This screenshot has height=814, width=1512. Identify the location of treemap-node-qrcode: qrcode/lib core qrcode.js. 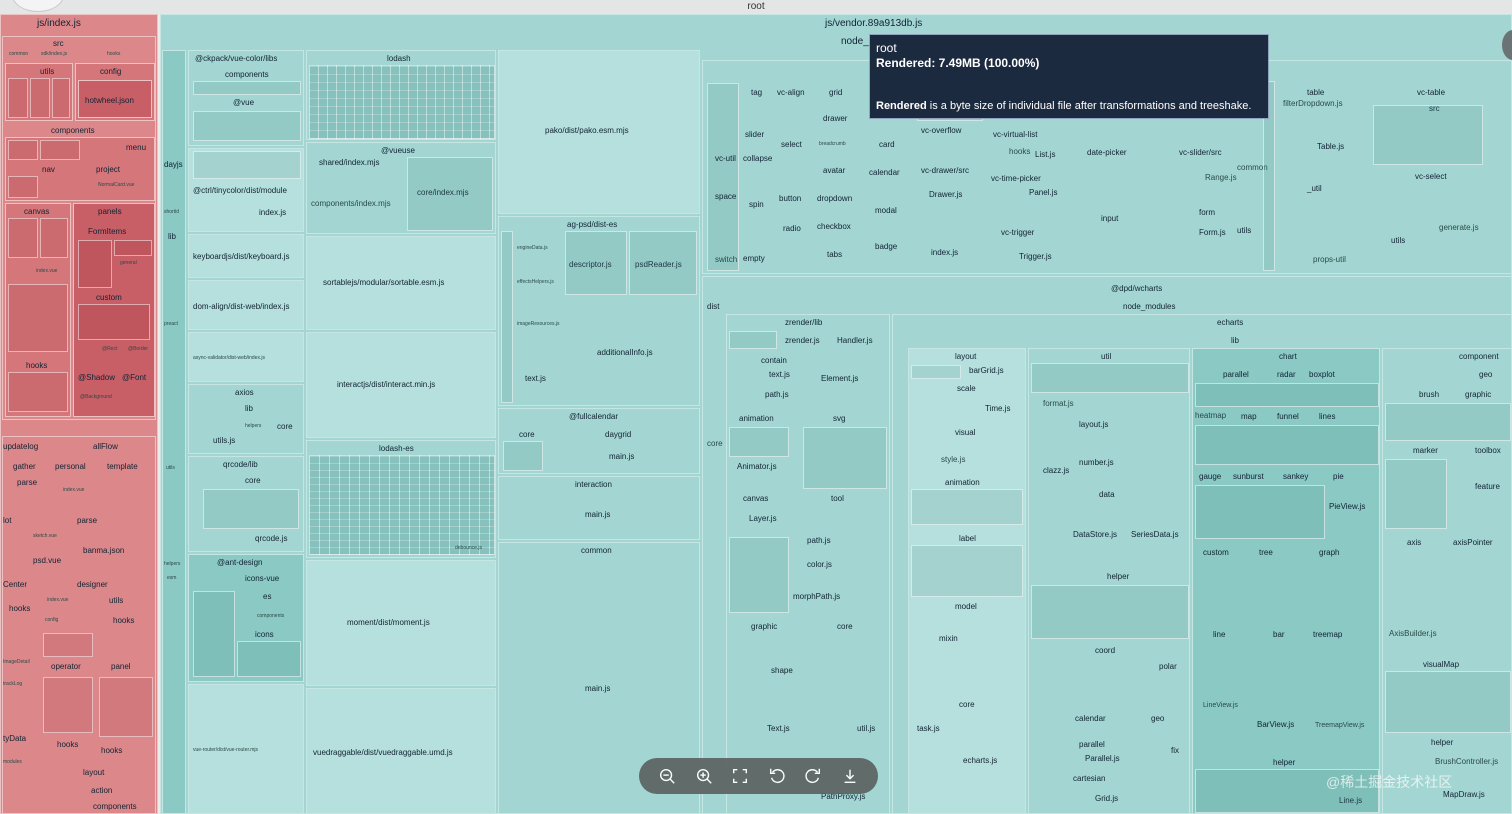
(246, 504).